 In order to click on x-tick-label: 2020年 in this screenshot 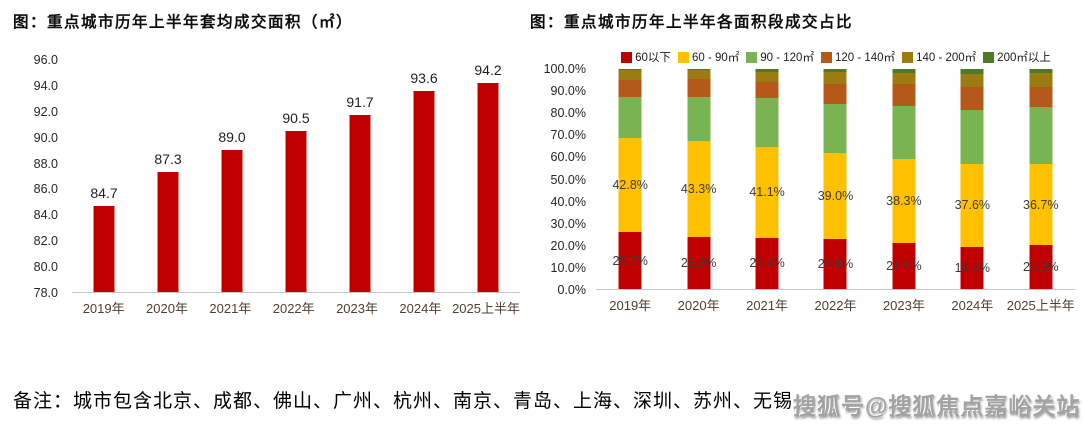, I will do `click(167, 308)`.